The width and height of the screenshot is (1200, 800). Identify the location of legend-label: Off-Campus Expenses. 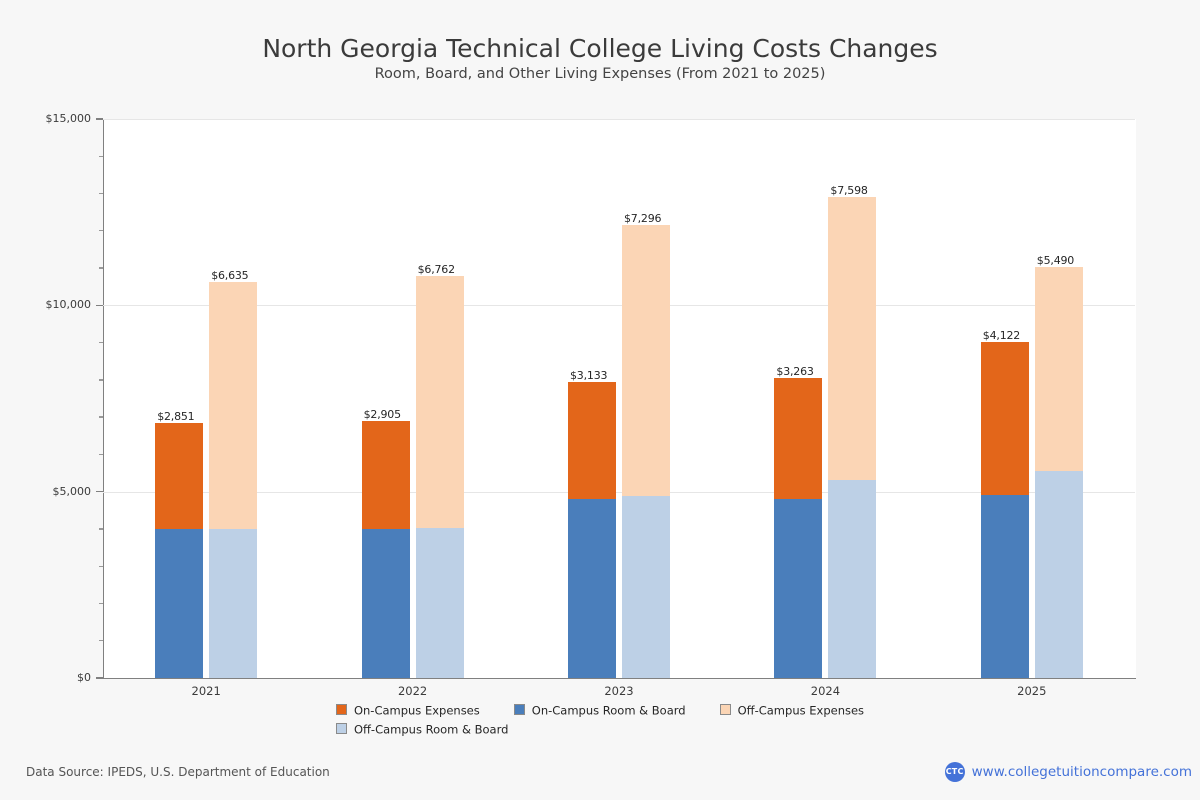
(801, 710).